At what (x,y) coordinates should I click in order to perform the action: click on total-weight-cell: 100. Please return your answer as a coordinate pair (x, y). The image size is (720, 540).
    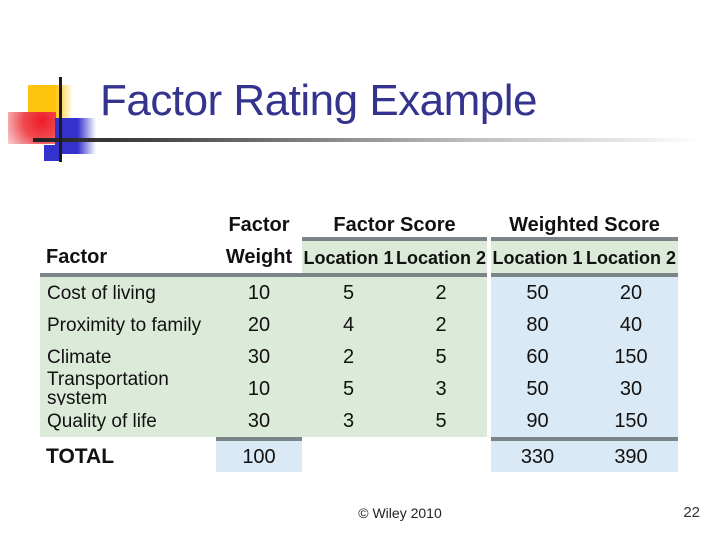
    Looking at the image, I should click on (259, 456).